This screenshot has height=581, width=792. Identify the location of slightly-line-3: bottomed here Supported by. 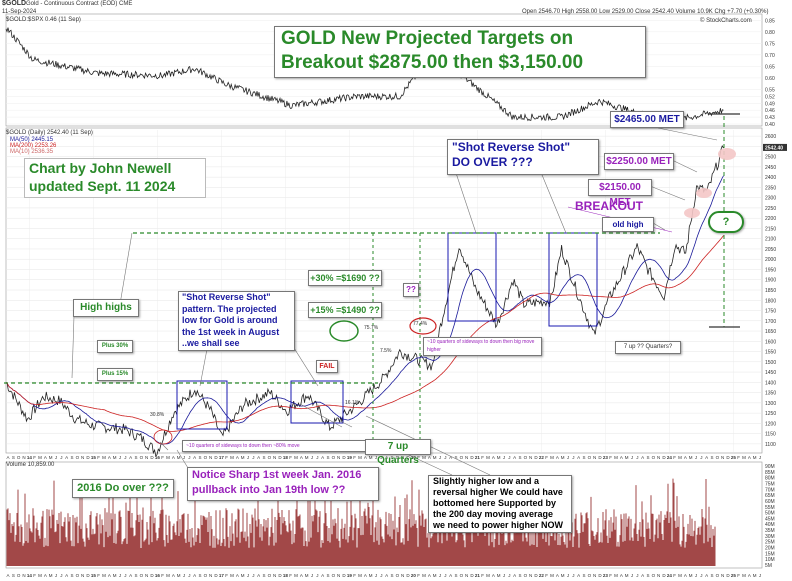
(495, 503).